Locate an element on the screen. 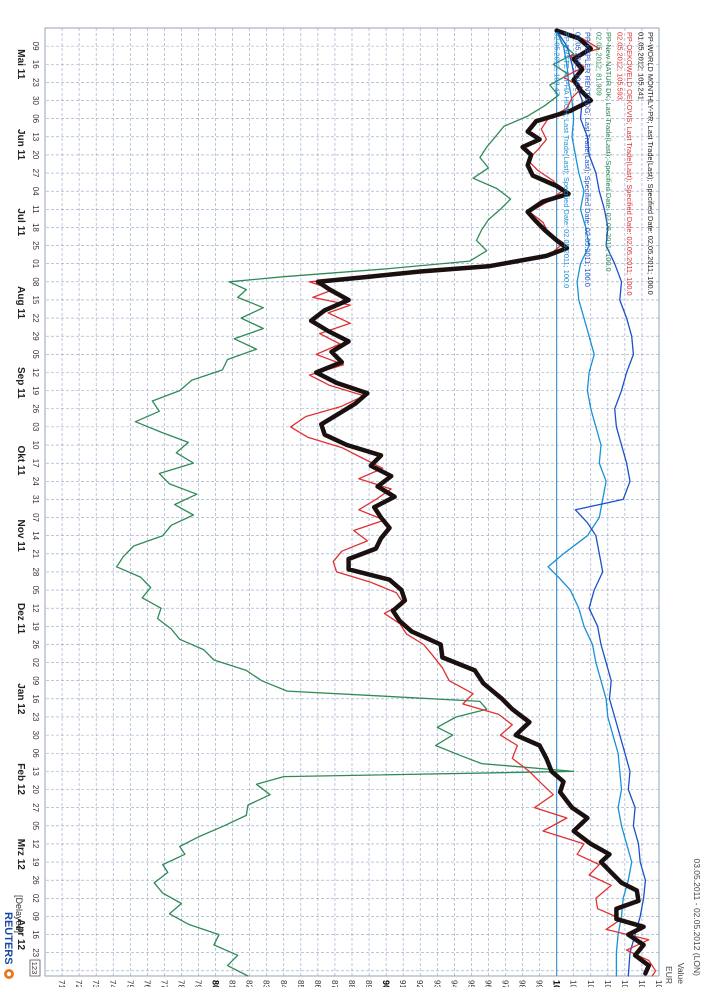 This screenshot has width=705, height=992. day-tick-label: 22 is located at coordinates (35, 318).